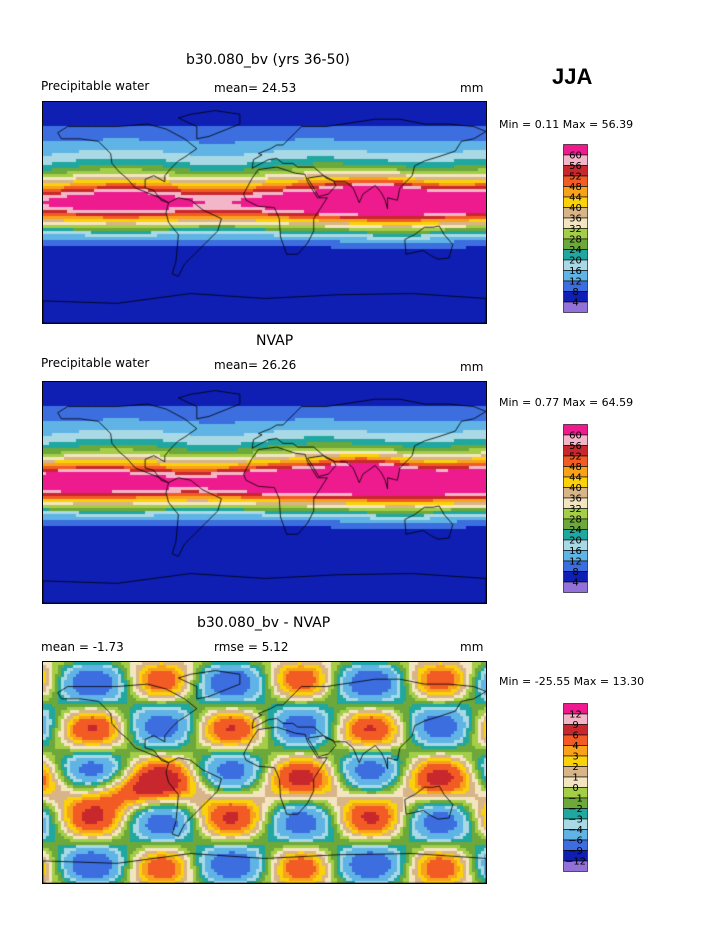 This screenshot has width=723, height=935. I want to click on panel-1-units-label: mm, so click(472, 88).